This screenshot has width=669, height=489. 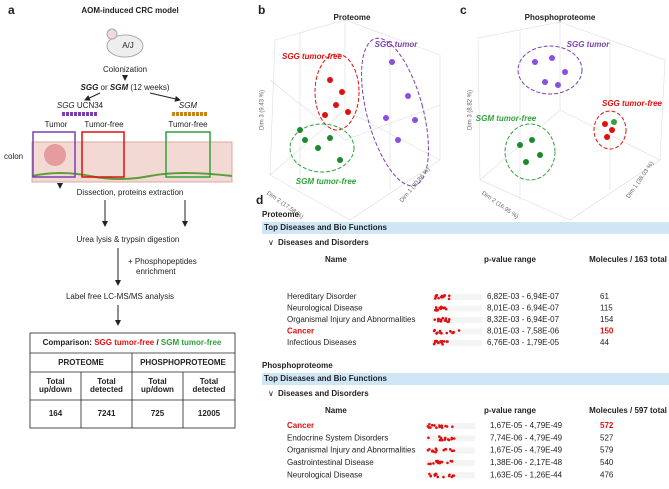 What do you see at coordinates (321, 342) in the screenshot?
I see `row-name: Infectious Diseases` at bounding box center [321, 342].